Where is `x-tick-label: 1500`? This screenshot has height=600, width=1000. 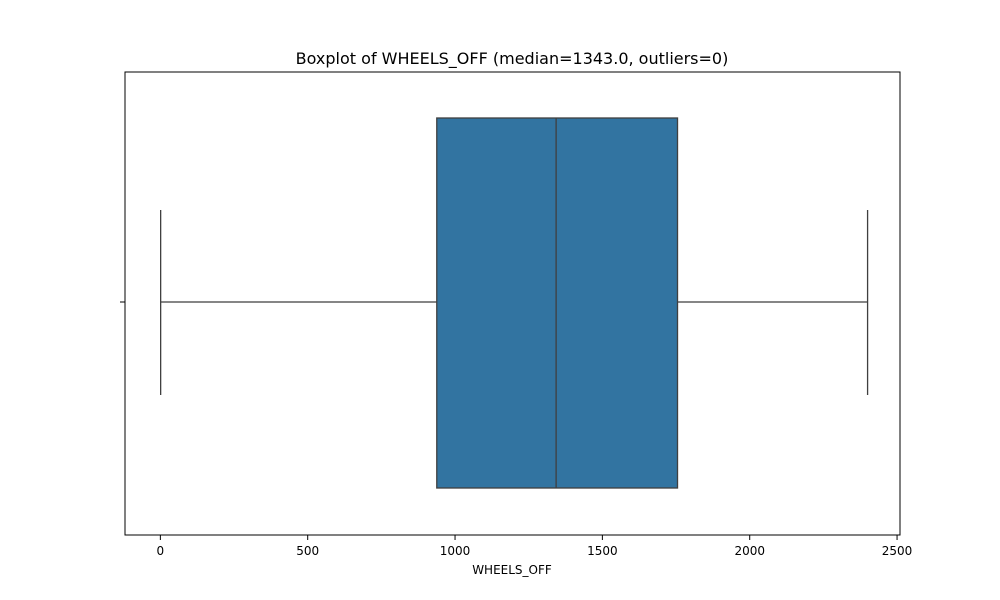 x-tick-label: 1500 is located at coordinates (602, 551).